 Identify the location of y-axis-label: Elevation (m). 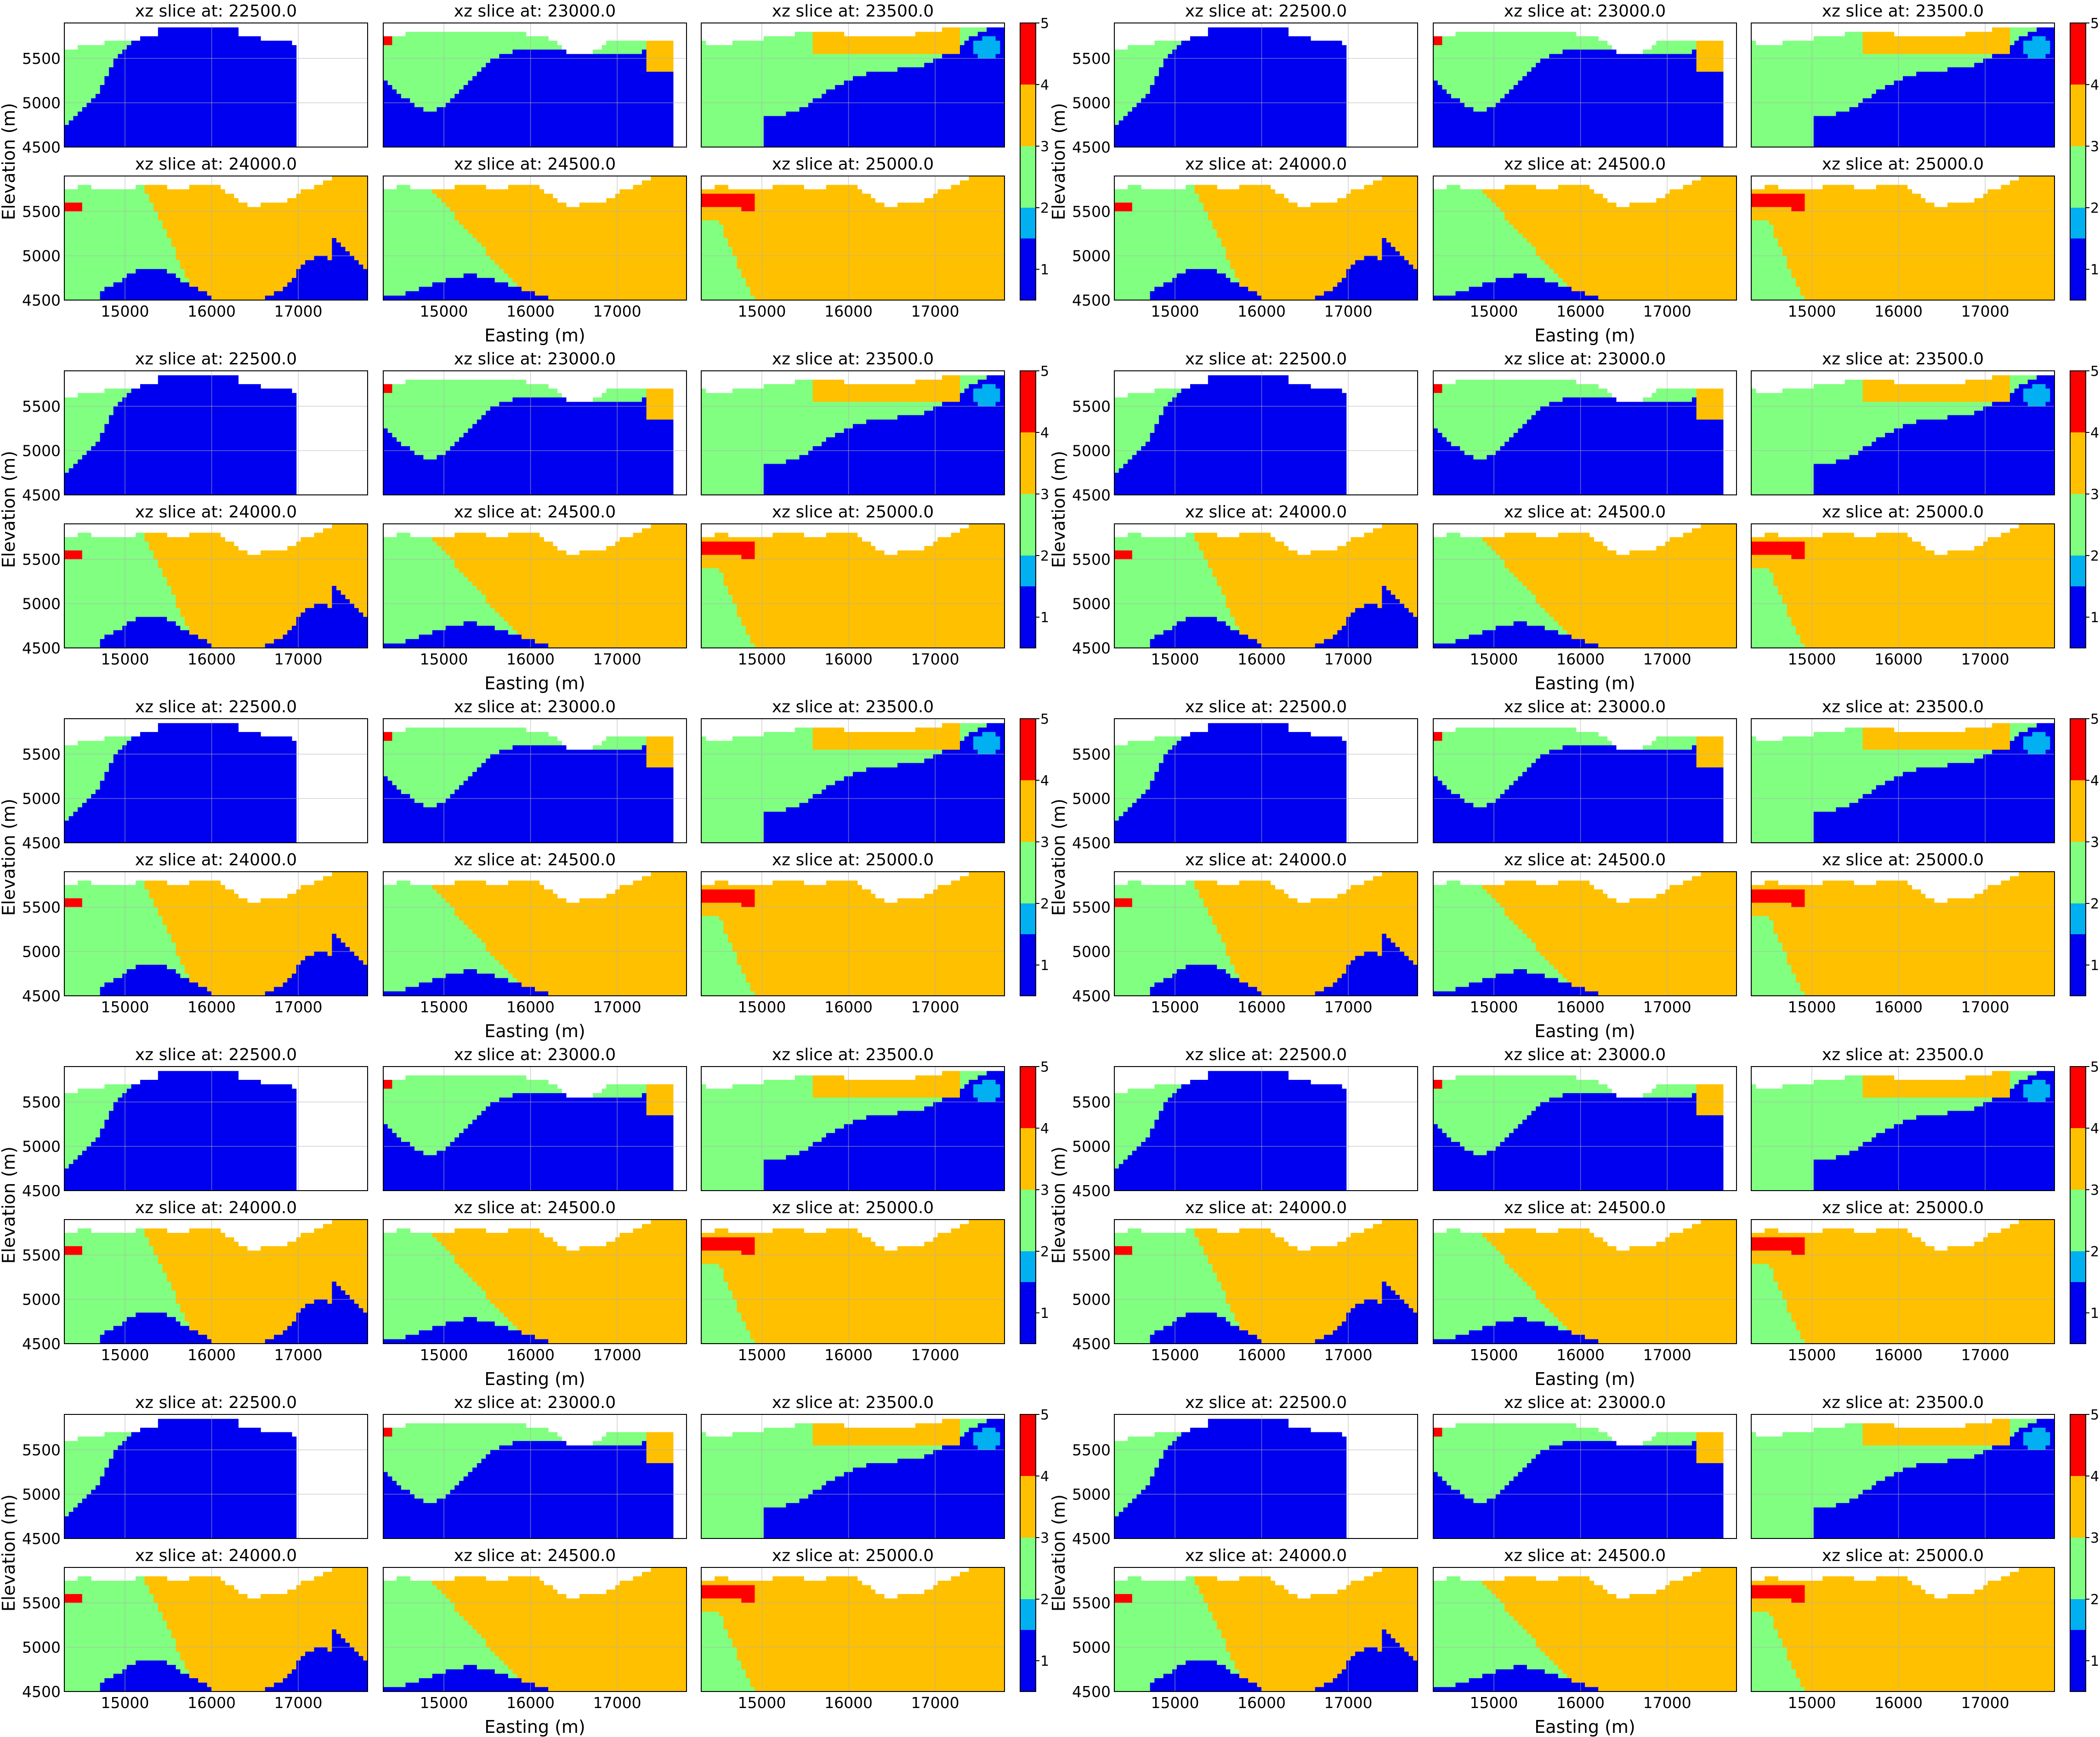
(9, 510).